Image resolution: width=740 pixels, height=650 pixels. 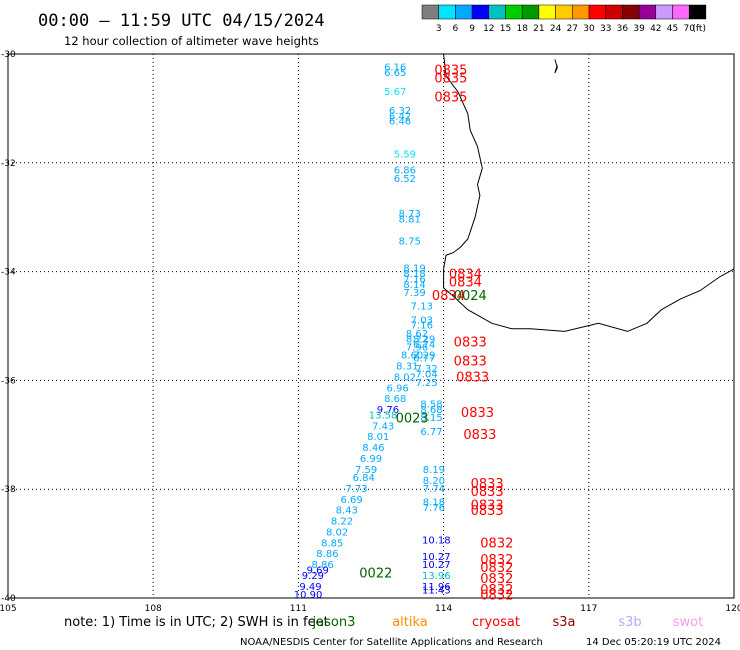 I want to click on swh-value-label: 13.96, so click(x=436, y=576).